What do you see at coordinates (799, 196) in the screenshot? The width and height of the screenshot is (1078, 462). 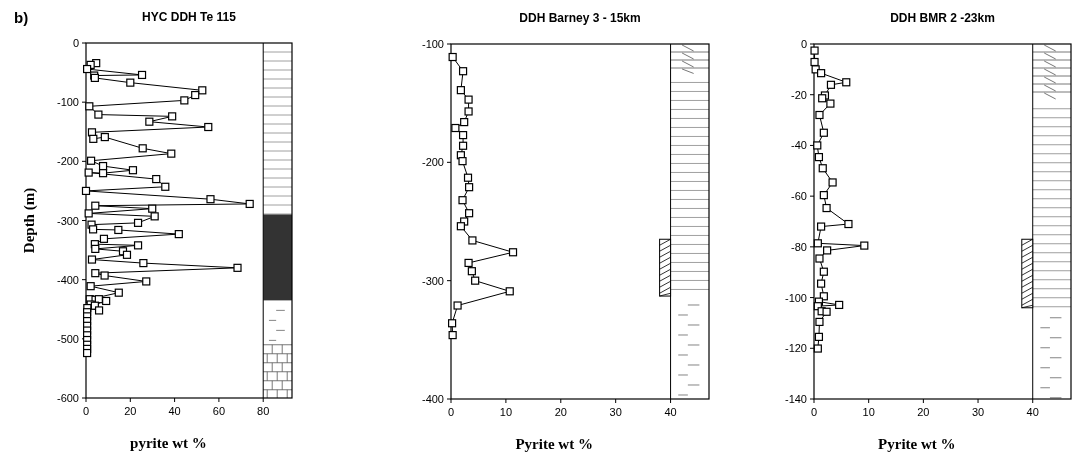 I see `y-tick-label: -60` at bounding box center [799, 196].